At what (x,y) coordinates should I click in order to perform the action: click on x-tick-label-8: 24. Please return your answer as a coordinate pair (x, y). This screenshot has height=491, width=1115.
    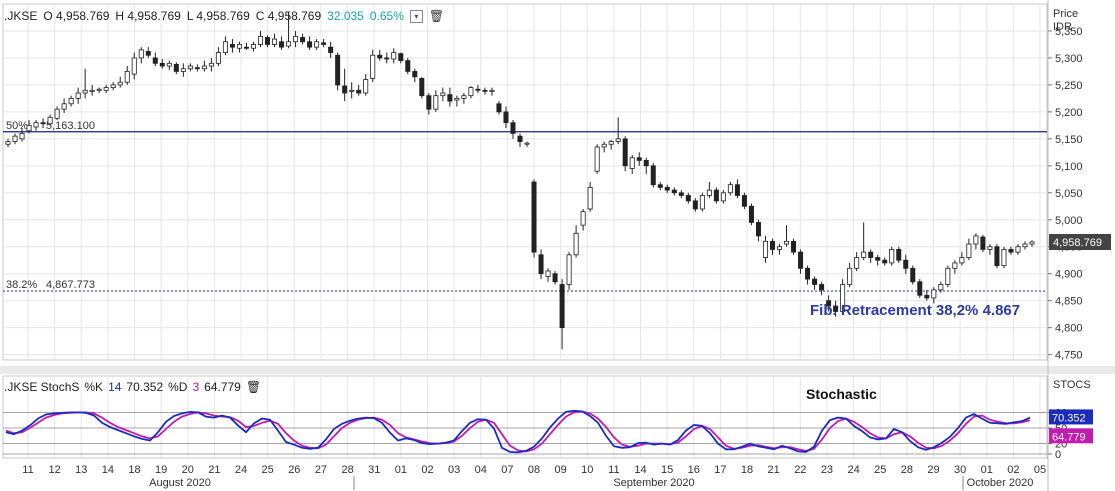
    Looking at the image, I should click on (241, 470).